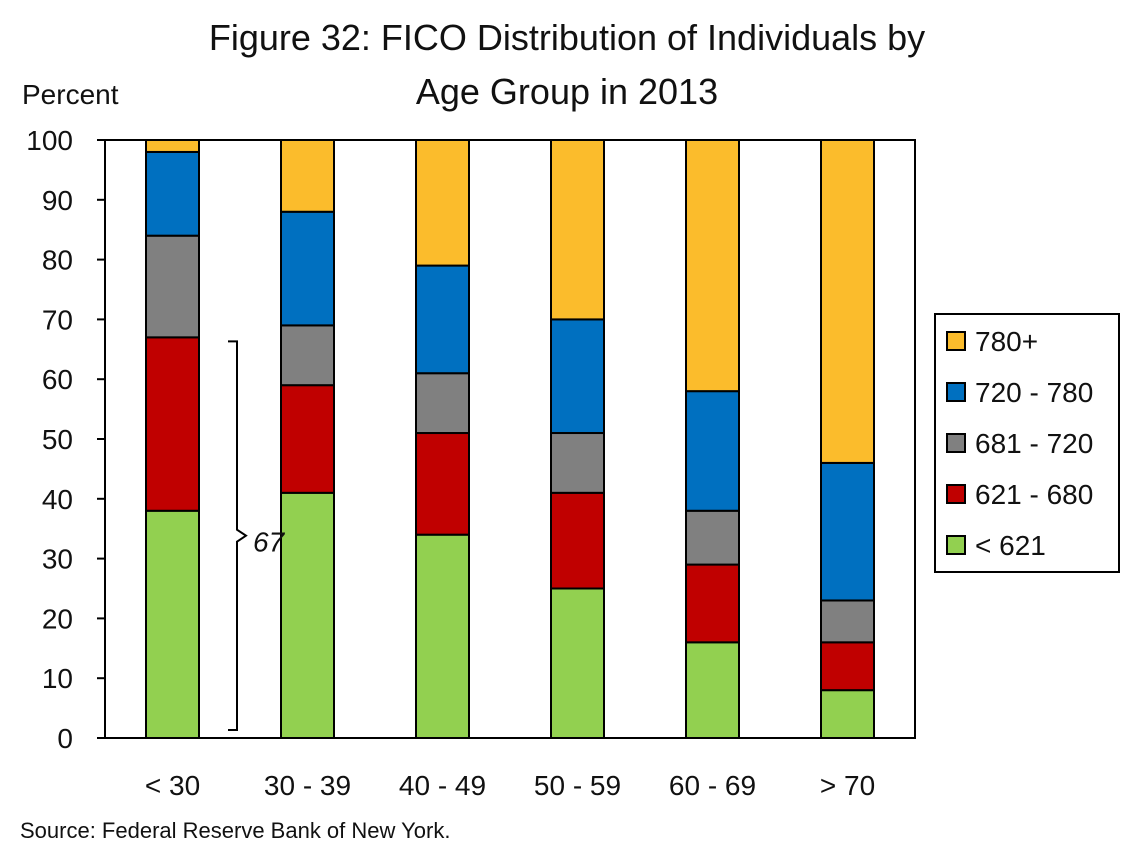 The width and height of the screenshot is (1143, 860). What do you see at coordinates (847, 785) in the screenshot?
I see `x-tick-label-5: > 70` at bounding box center [847, 785].